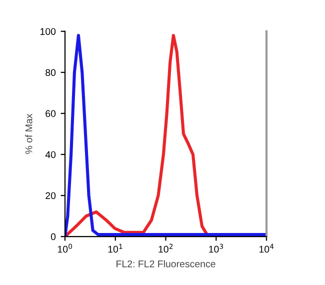 This screenshot has width=325, height=285. I want to click on y-tick-label: 100, so click(48, 31).